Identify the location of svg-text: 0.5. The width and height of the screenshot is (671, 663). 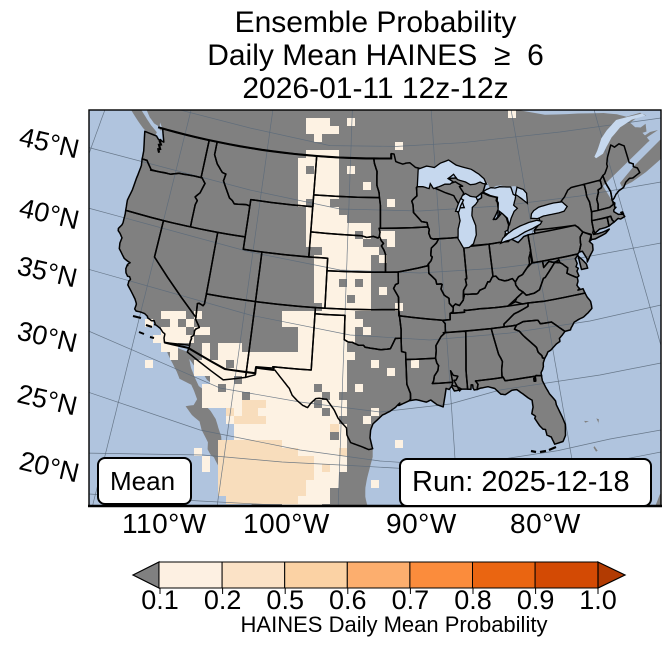
(285, 600).